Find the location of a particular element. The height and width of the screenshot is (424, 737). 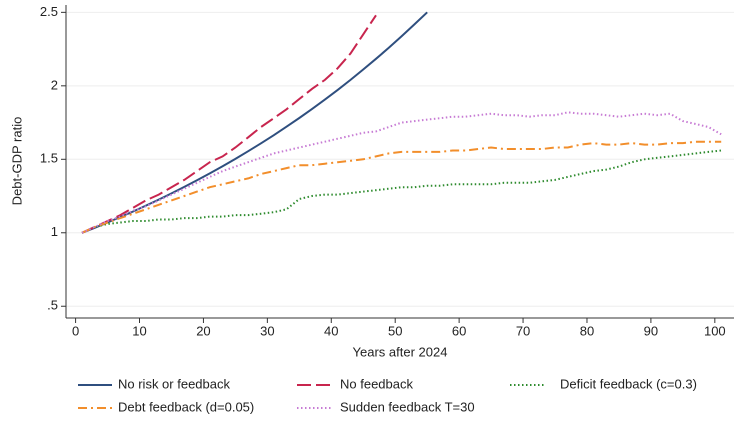

legend-label: No feedback is located at coordinates (376, 383).